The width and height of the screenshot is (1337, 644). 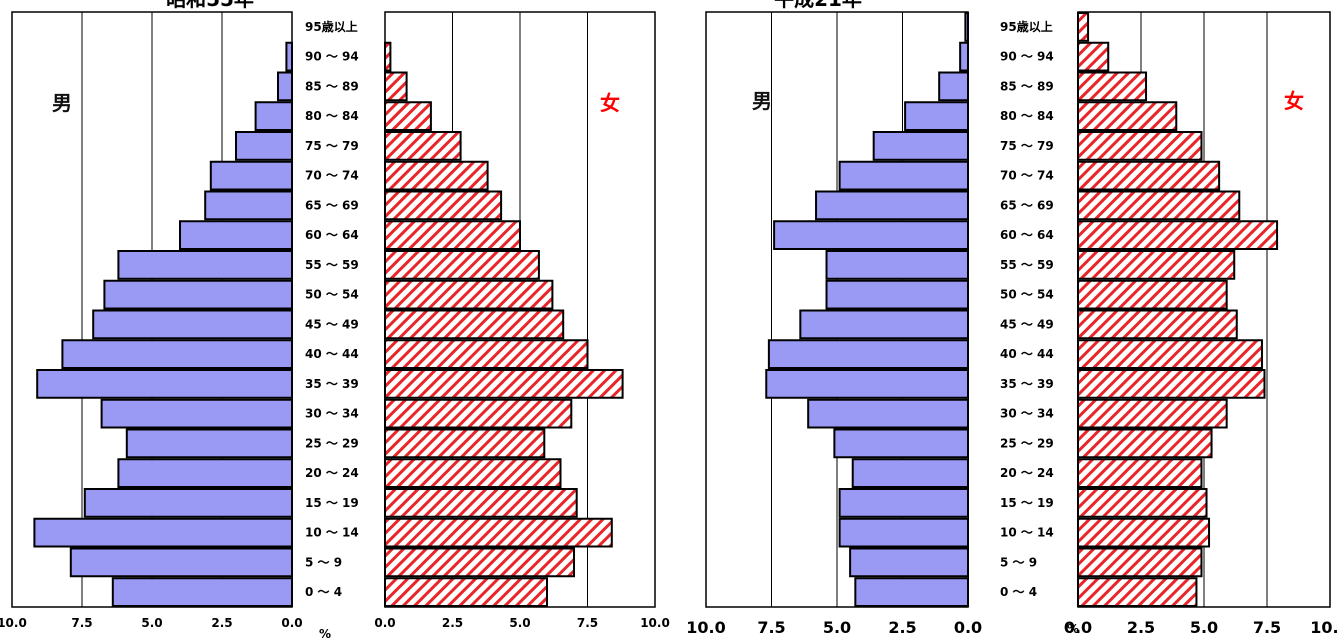 I want to click on female-axis-tick-label: 5.0, so click(x=1204, y=627).